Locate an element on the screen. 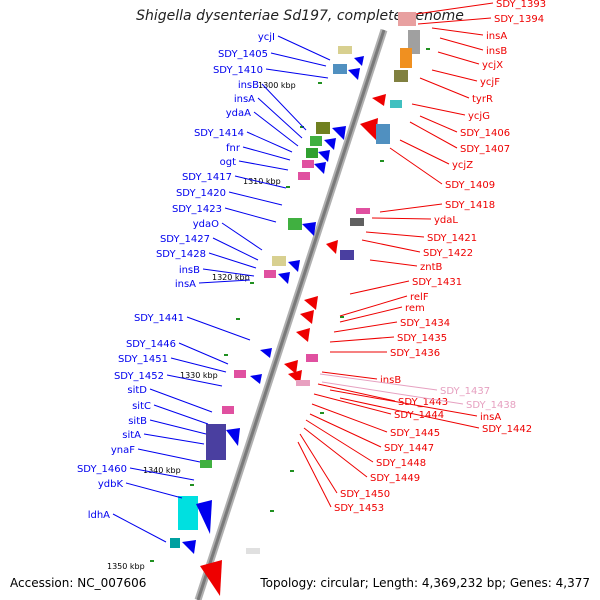  gene-label-left: SDY_1428 is located at coordinates (181, 254).